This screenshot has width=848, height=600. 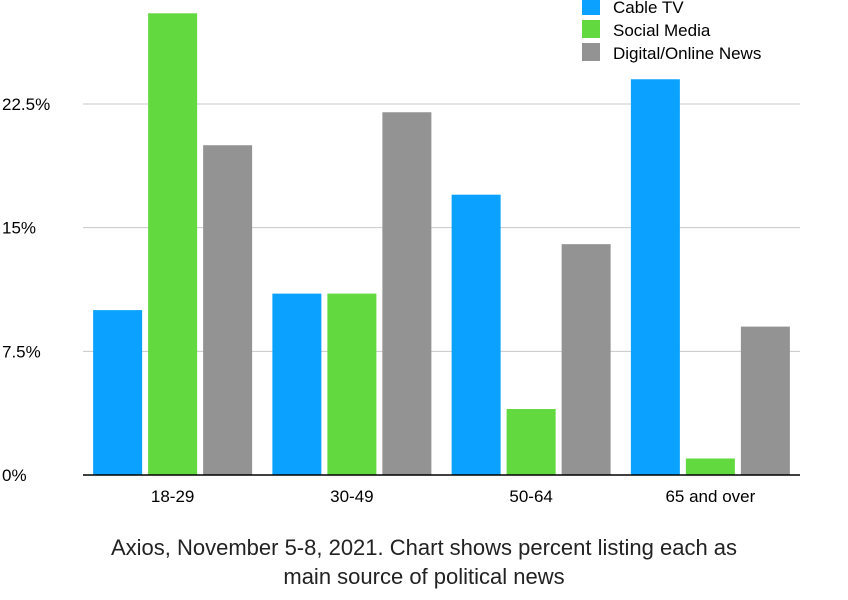 I want to click on bar-cable-tv-65-and-over, so click(x=655, y=277).